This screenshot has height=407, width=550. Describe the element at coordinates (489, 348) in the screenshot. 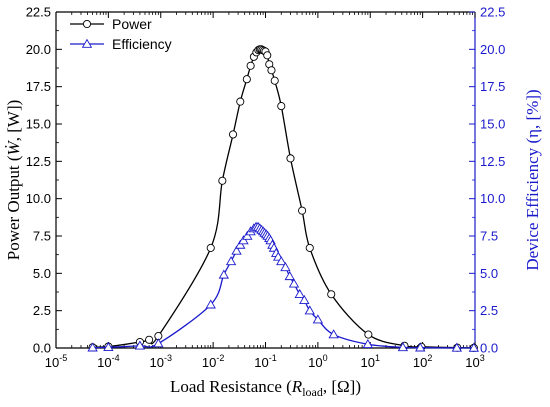

I see `y2-tick-label: 0.0` at that location.